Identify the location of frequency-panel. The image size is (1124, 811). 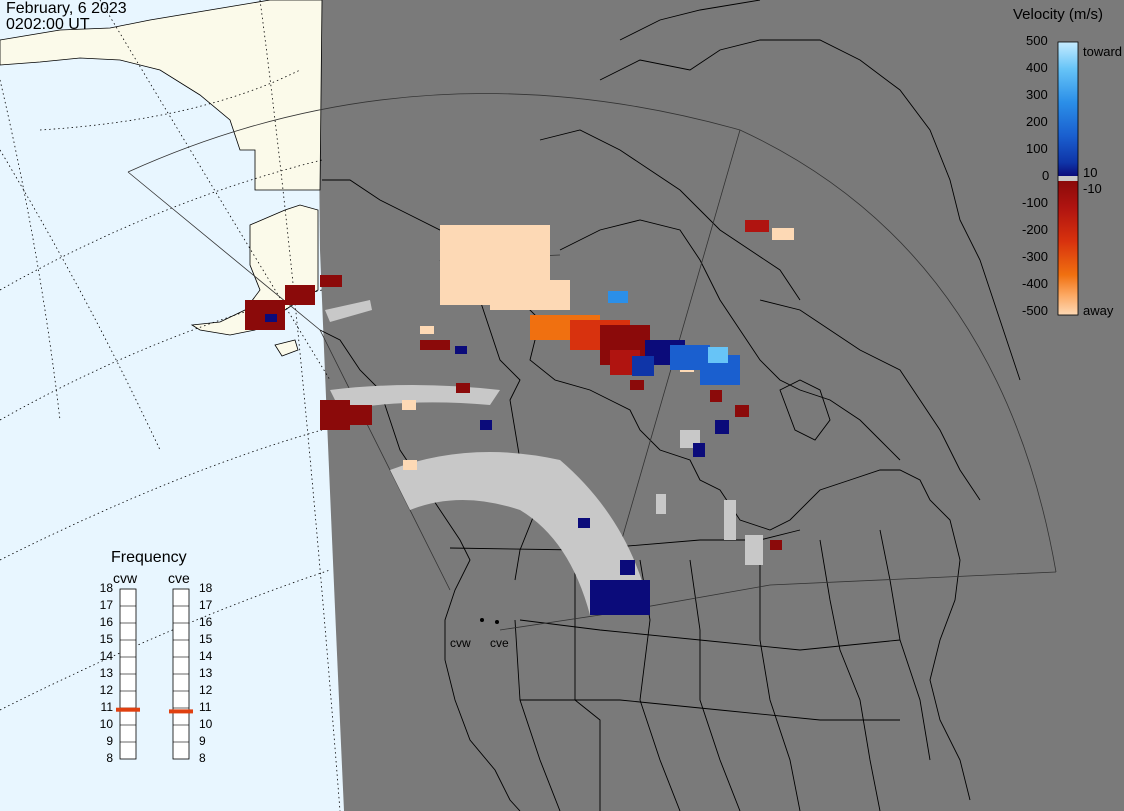
(154, 674).